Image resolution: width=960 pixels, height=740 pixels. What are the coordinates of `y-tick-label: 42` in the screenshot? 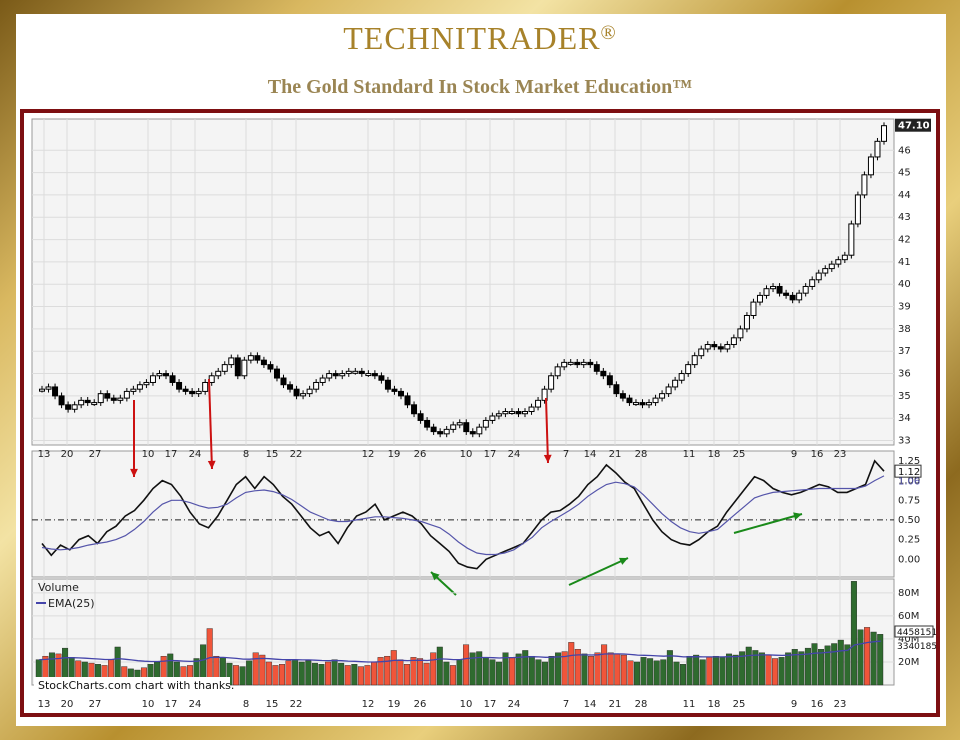 It's located at (904, 240).